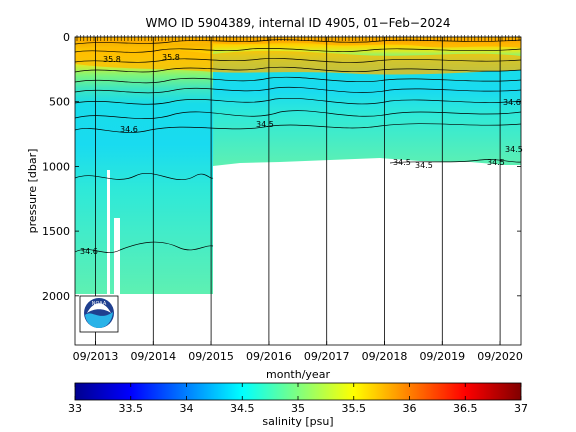 This screenshot has width=576, height=432. What do you see at coordinates (242, 408) in the screenshot?
I see `colorbar-tick-label: 34.5` at bounding box center [242, 408].